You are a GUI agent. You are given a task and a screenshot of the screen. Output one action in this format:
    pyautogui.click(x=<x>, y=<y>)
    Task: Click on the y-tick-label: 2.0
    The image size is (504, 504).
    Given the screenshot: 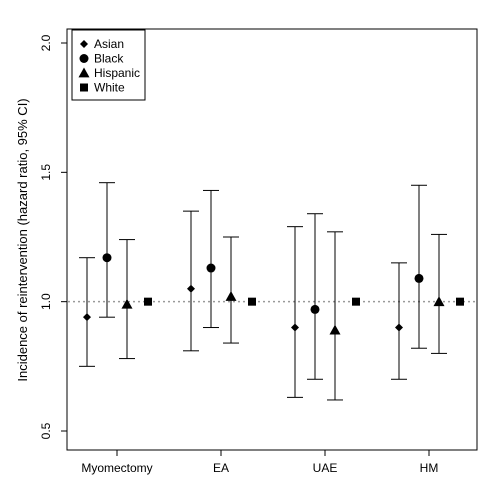 What is the action you would take?
    pyautogui.click(x=46, y=42)
    